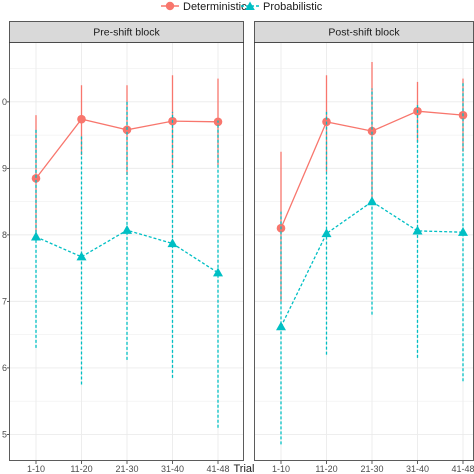 This screenshot has height=474, width=474. What do you see at coordinates (4, 434) in the screenshot?
I see `y-tick-label: 5` at bounding box center [4, 434].